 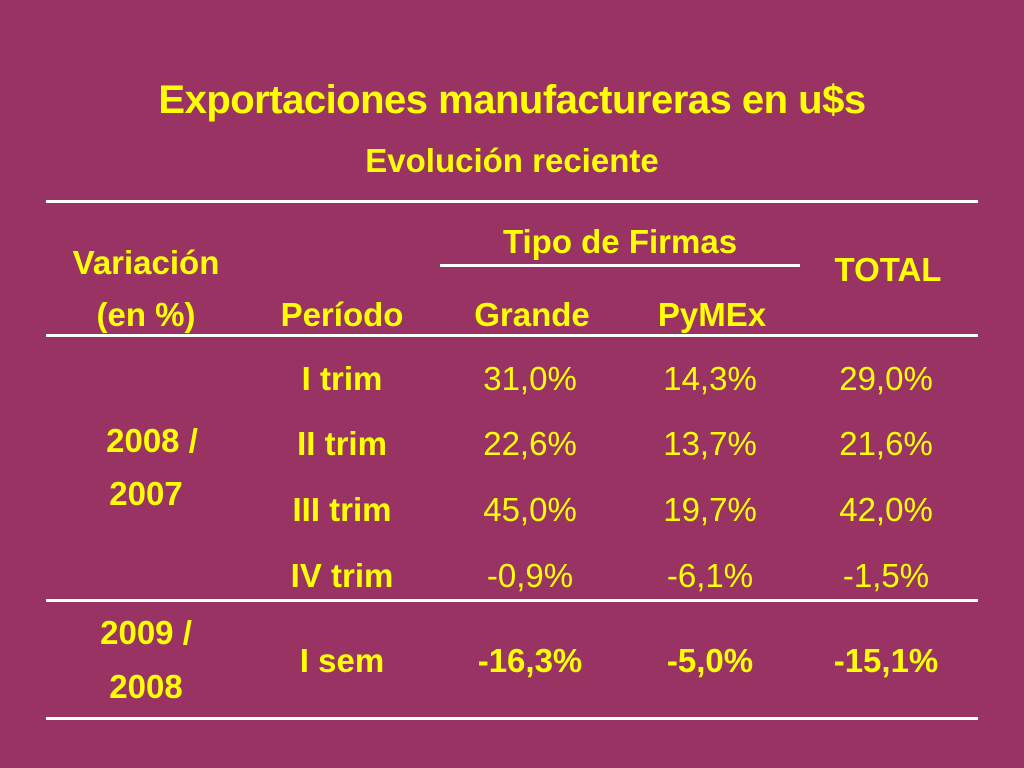 What do you see at coordinates (530, 575) in the screenshot?
I see `table-row-grande: -0,9%` at bounding box center [530, 575].